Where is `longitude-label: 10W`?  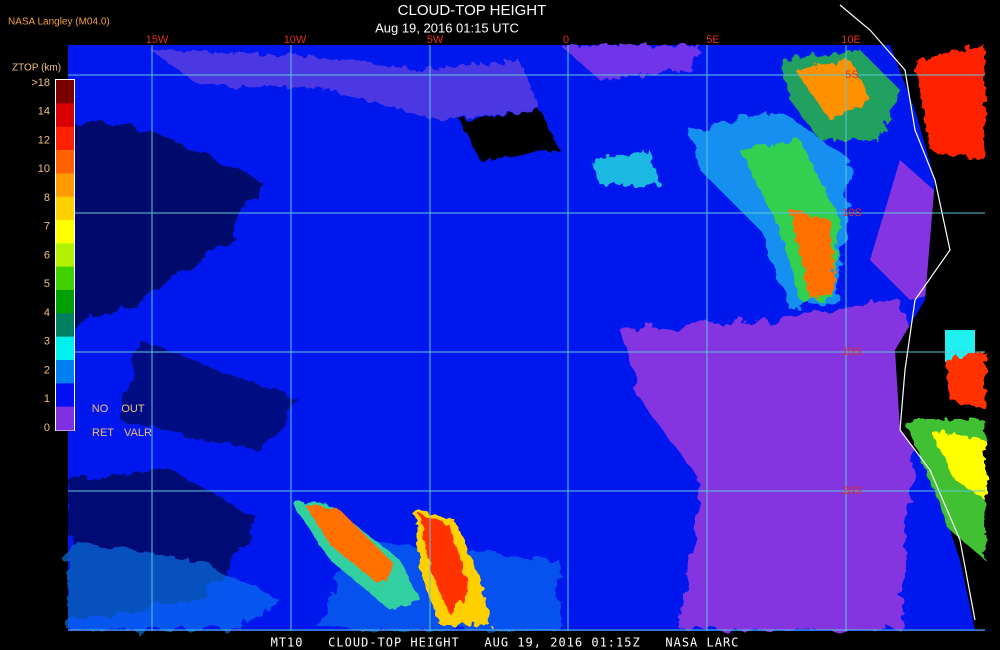 longitude-label: 10W is located at coordinates (295, 40).